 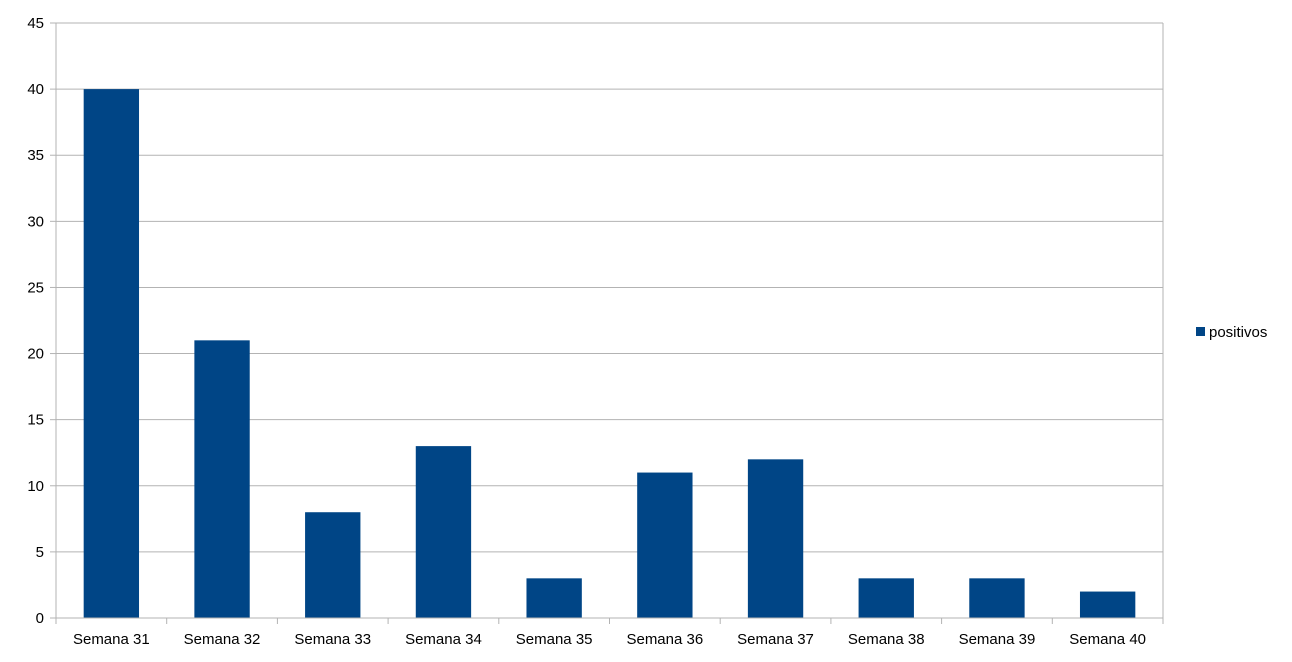 I want to click on x-tick-label: Semana 33, so click(x=332, y=639).